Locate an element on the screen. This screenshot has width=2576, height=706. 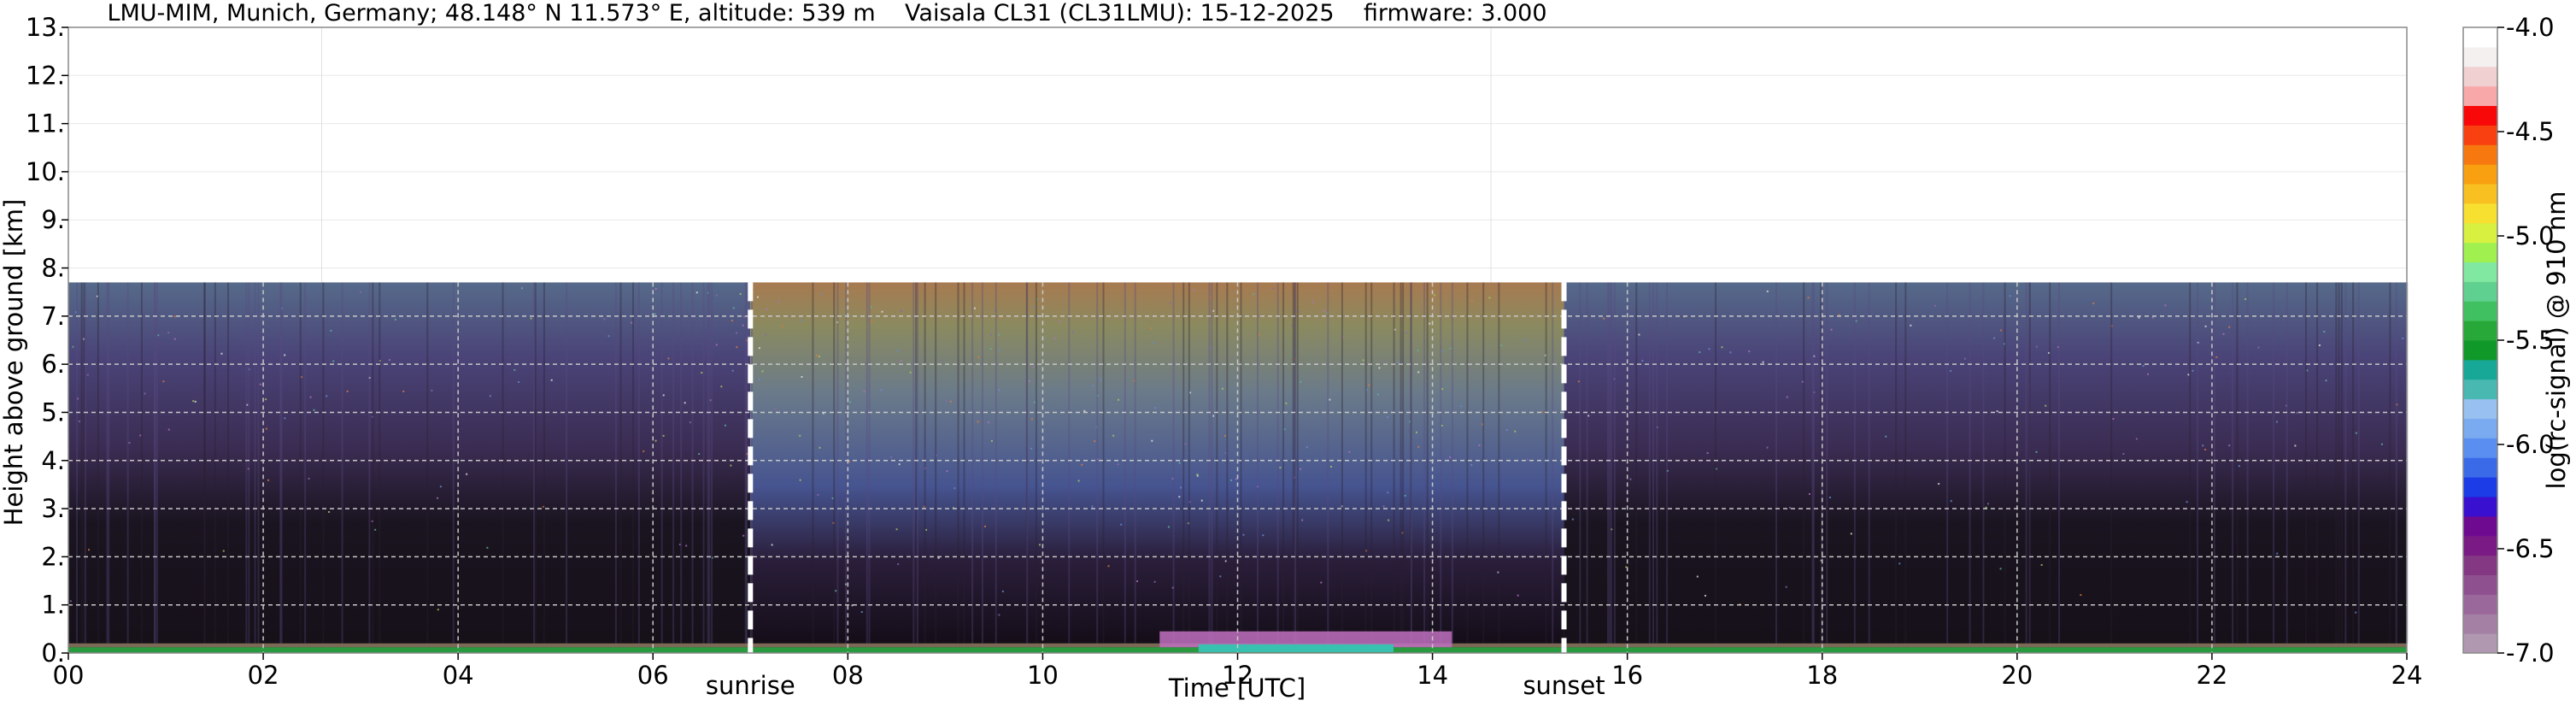
y-tick-label: 3. is located at coordinates (53, 508).